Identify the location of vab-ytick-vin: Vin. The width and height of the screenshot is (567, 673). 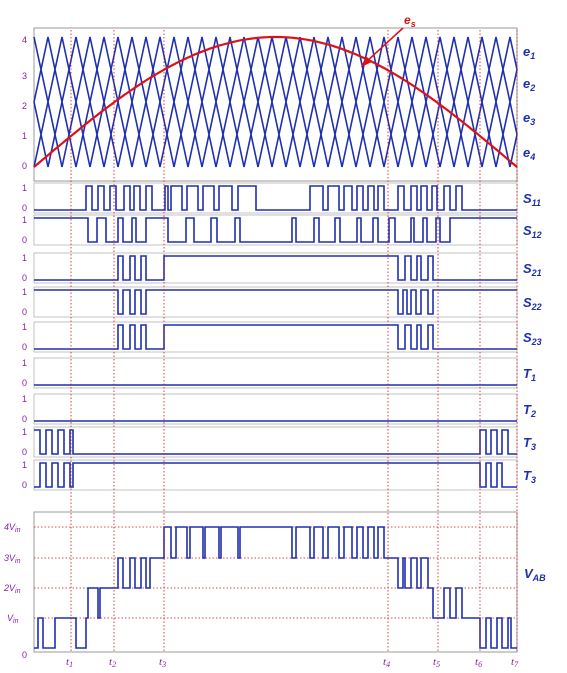
(13, 619).